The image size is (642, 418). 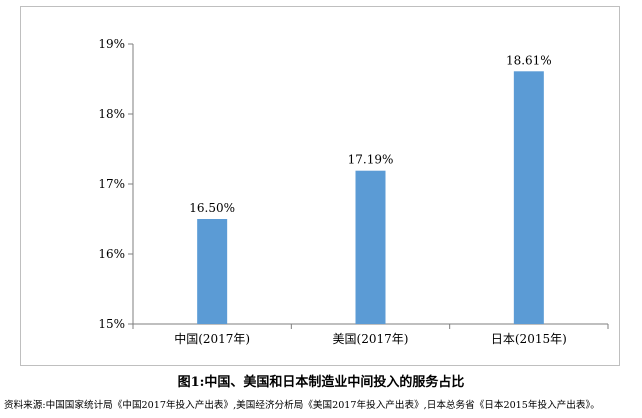 I want to click on y-tick-label: 15%, so click(x=111, y=324).